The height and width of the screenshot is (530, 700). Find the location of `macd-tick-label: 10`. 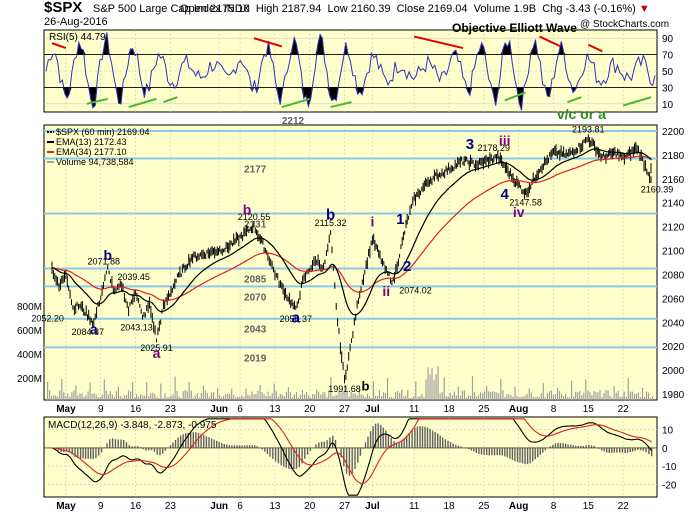

macd-tick-label: 10 is located at coordinates (668, 431).